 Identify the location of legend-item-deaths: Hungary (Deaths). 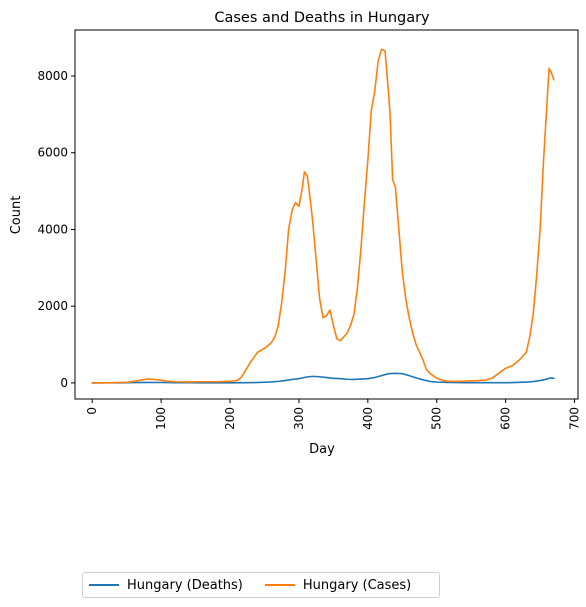
(166, 585).